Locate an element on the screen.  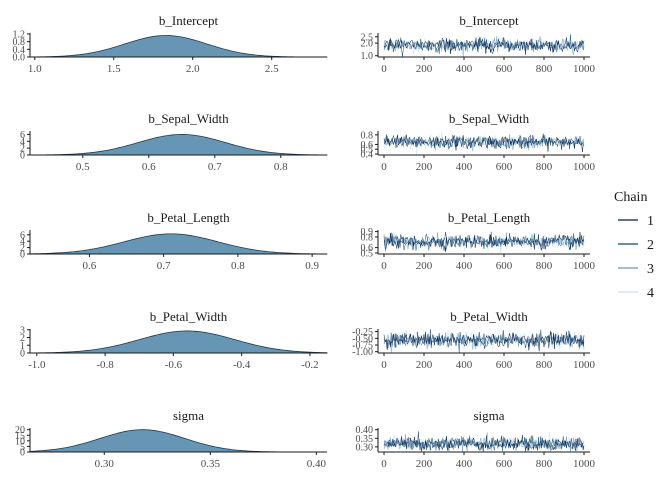
y-tick-label: 15 is located at coordinates (20, 436).